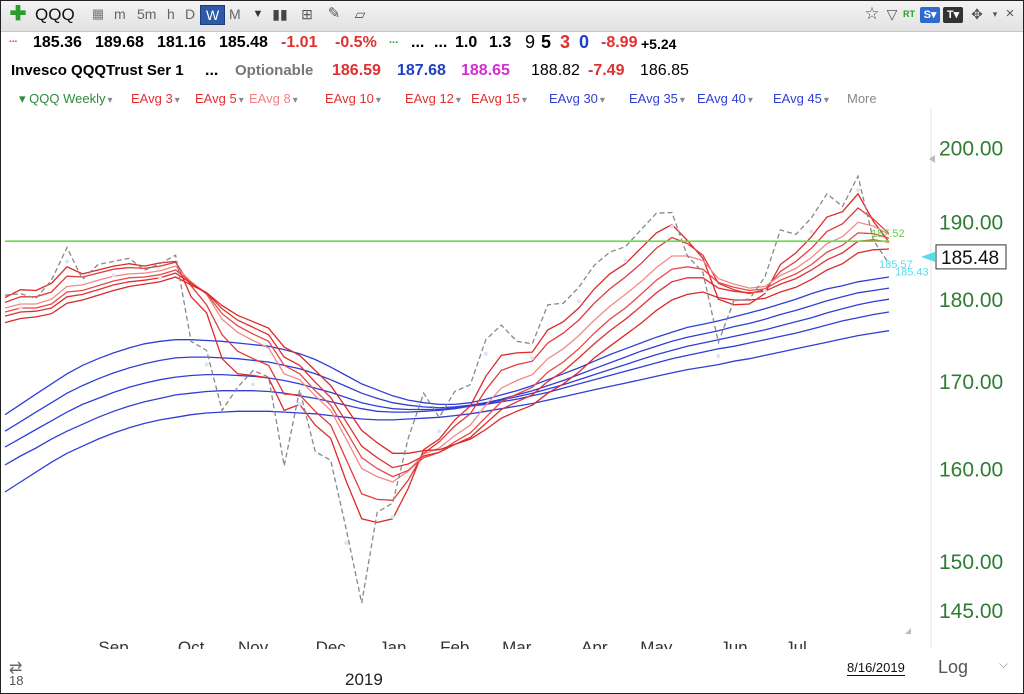  Describe the element at coordinates (953, 15) in the screenshot. I see `t-badge-icon: T▾` at that location.